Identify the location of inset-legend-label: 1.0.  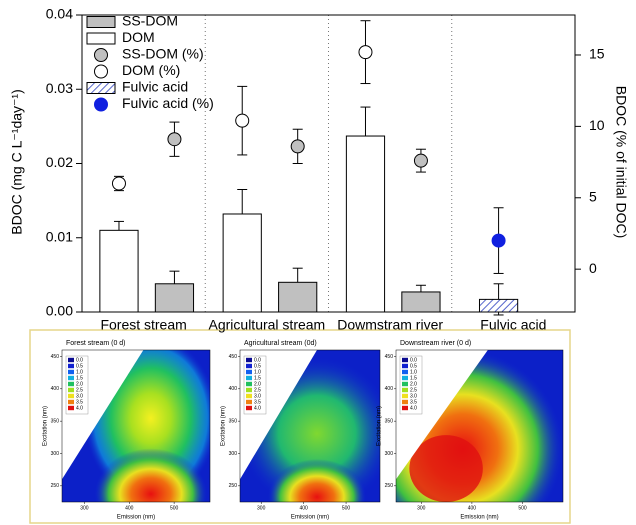
(79, 372).